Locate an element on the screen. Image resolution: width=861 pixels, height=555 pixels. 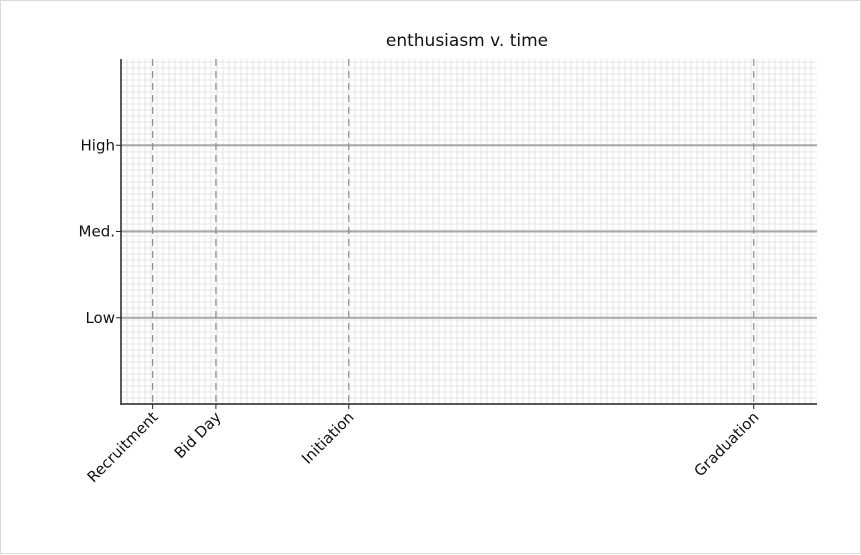
y-tick-label: High is located at coordinates (98, 145).